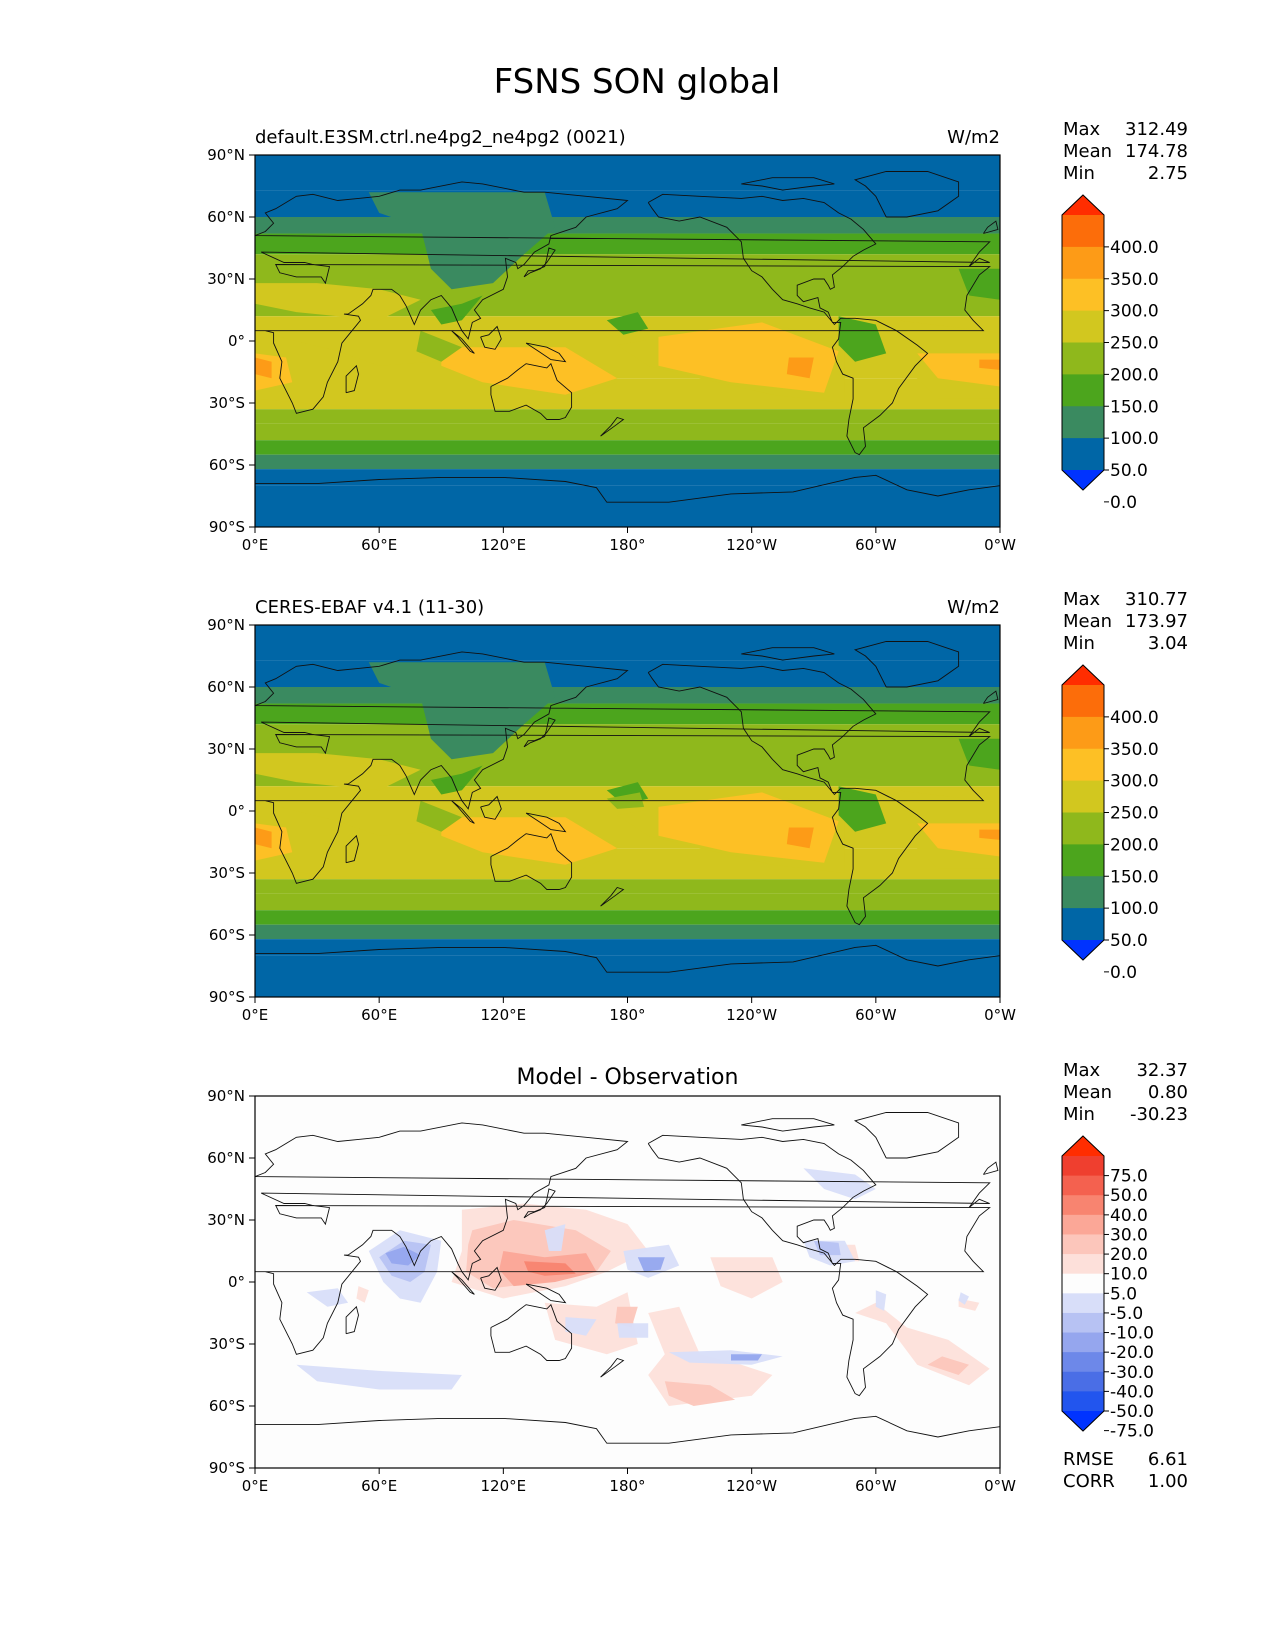  What do you see at coordinates (379, 545) in the screenshot?
I see `lon-tick-label: 60°E` at bounding box center [379, 545].